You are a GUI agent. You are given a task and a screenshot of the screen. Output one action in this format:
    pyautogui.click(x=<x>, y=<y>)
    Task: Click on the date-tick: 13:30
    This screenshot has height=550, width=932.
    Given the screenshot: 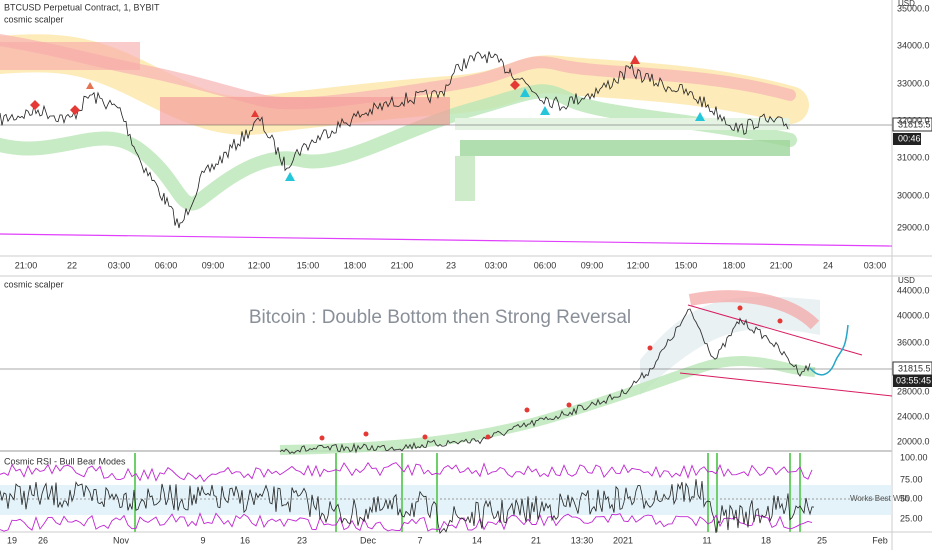 What is the action you would take?
    pyautogui.click(x=582, y=540)
    